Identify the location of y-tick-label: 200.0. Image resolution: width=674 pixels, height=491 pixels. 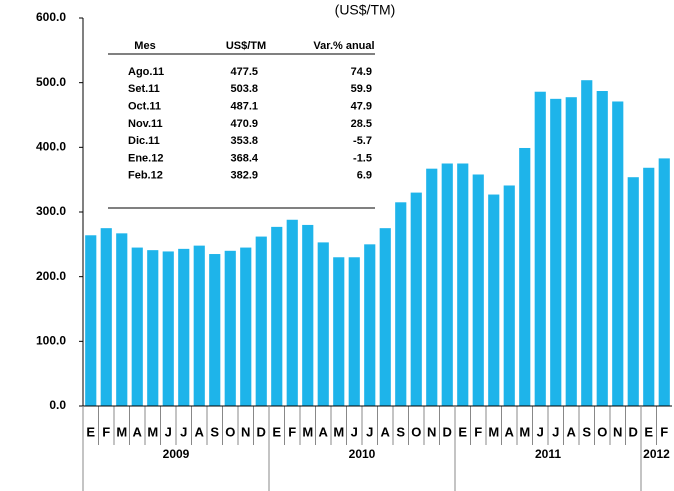
(51, 276).